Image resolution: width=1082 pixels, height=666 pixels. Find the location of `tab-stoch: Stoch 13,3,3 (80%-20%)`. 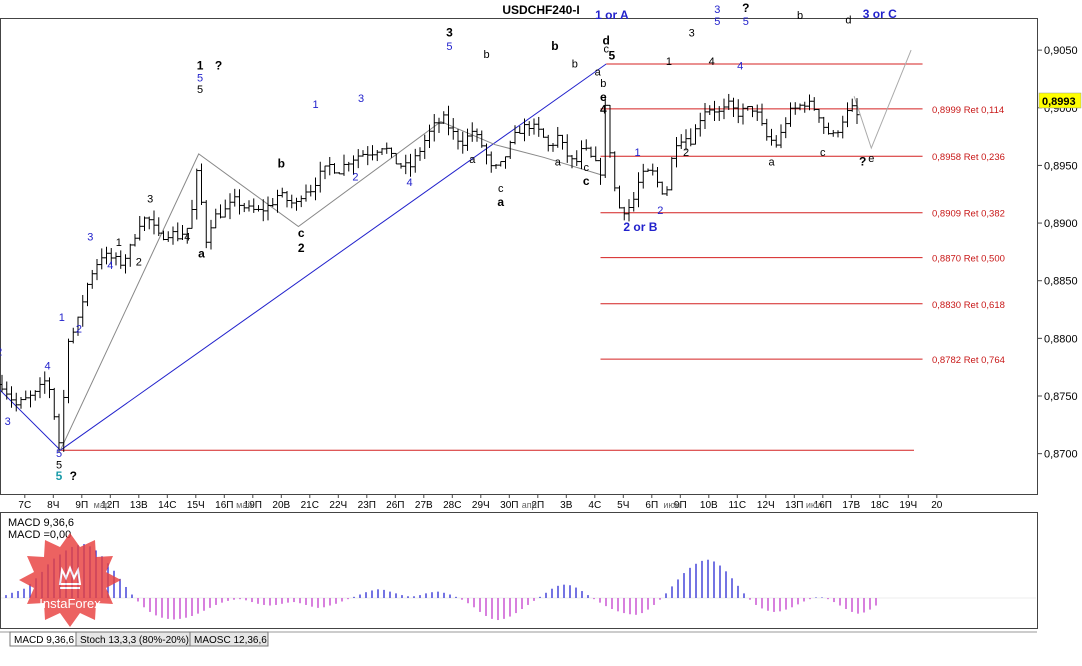

tab-stoch: Stoch 13,3,3 (80%-20%) is located at coordinates (133, 639).